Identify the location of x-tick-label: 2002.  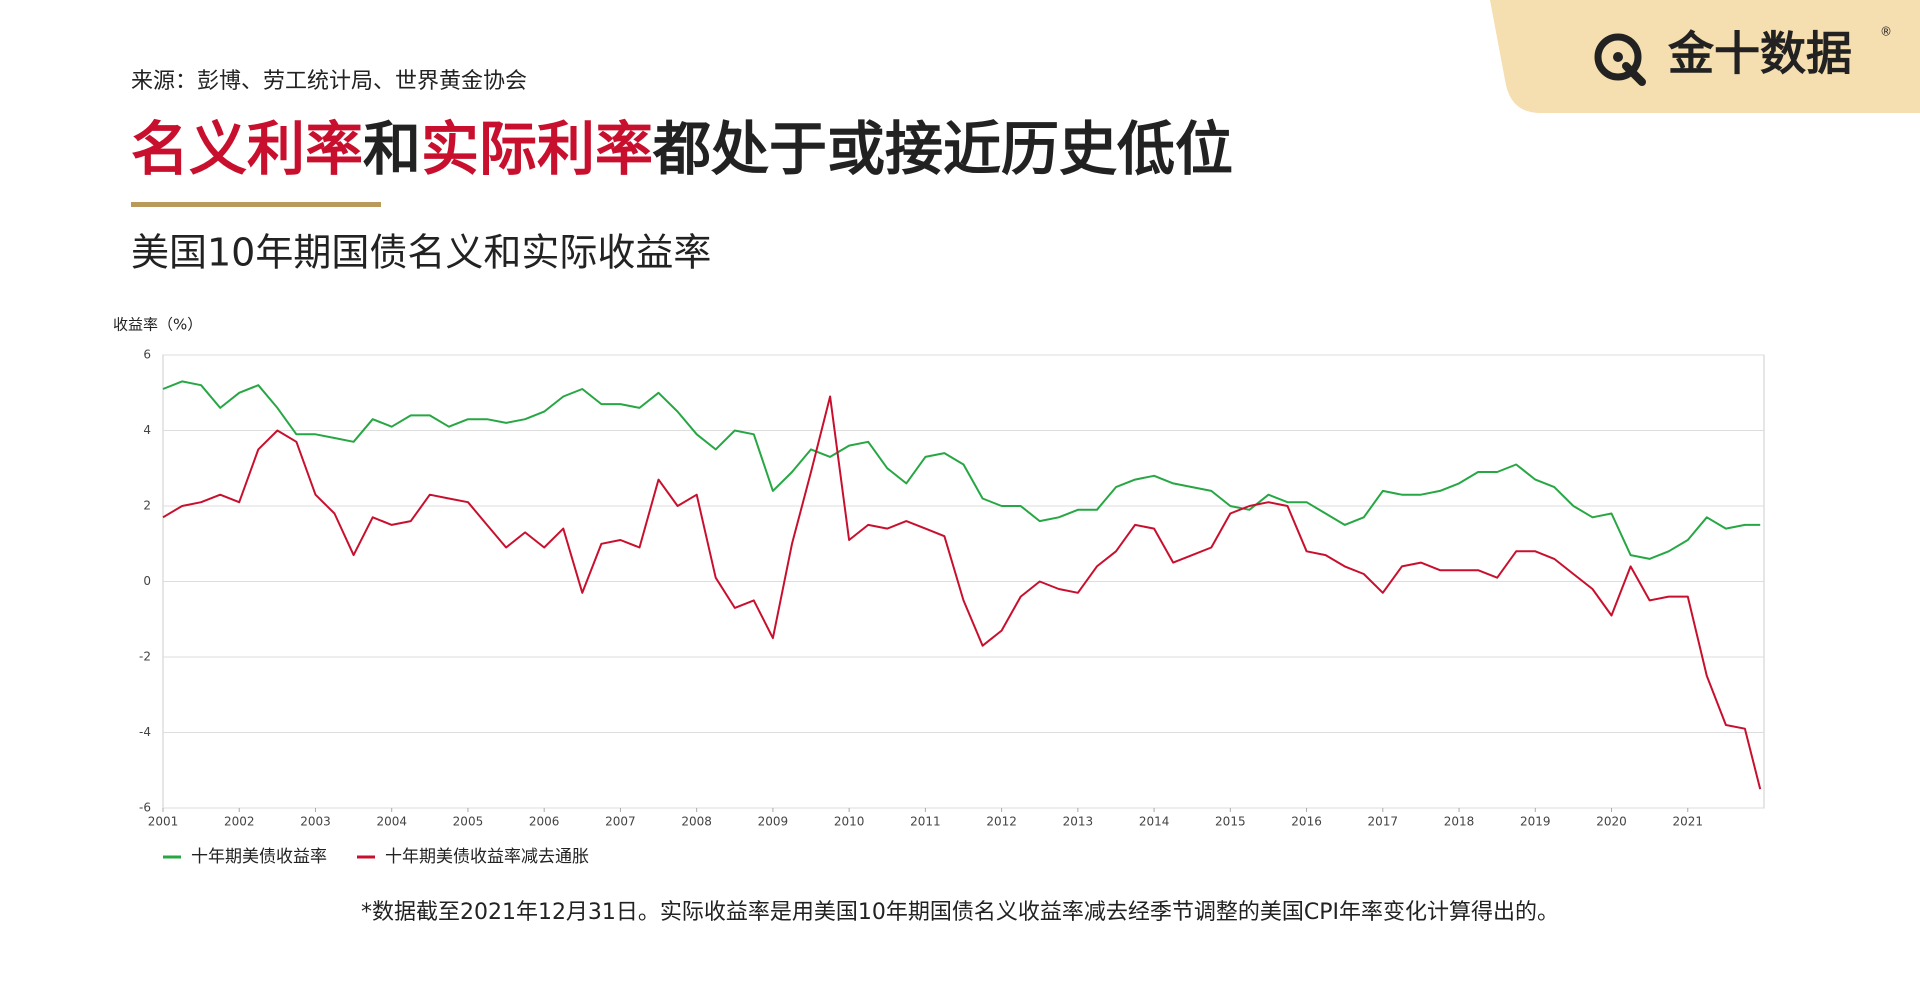
(239, 822).